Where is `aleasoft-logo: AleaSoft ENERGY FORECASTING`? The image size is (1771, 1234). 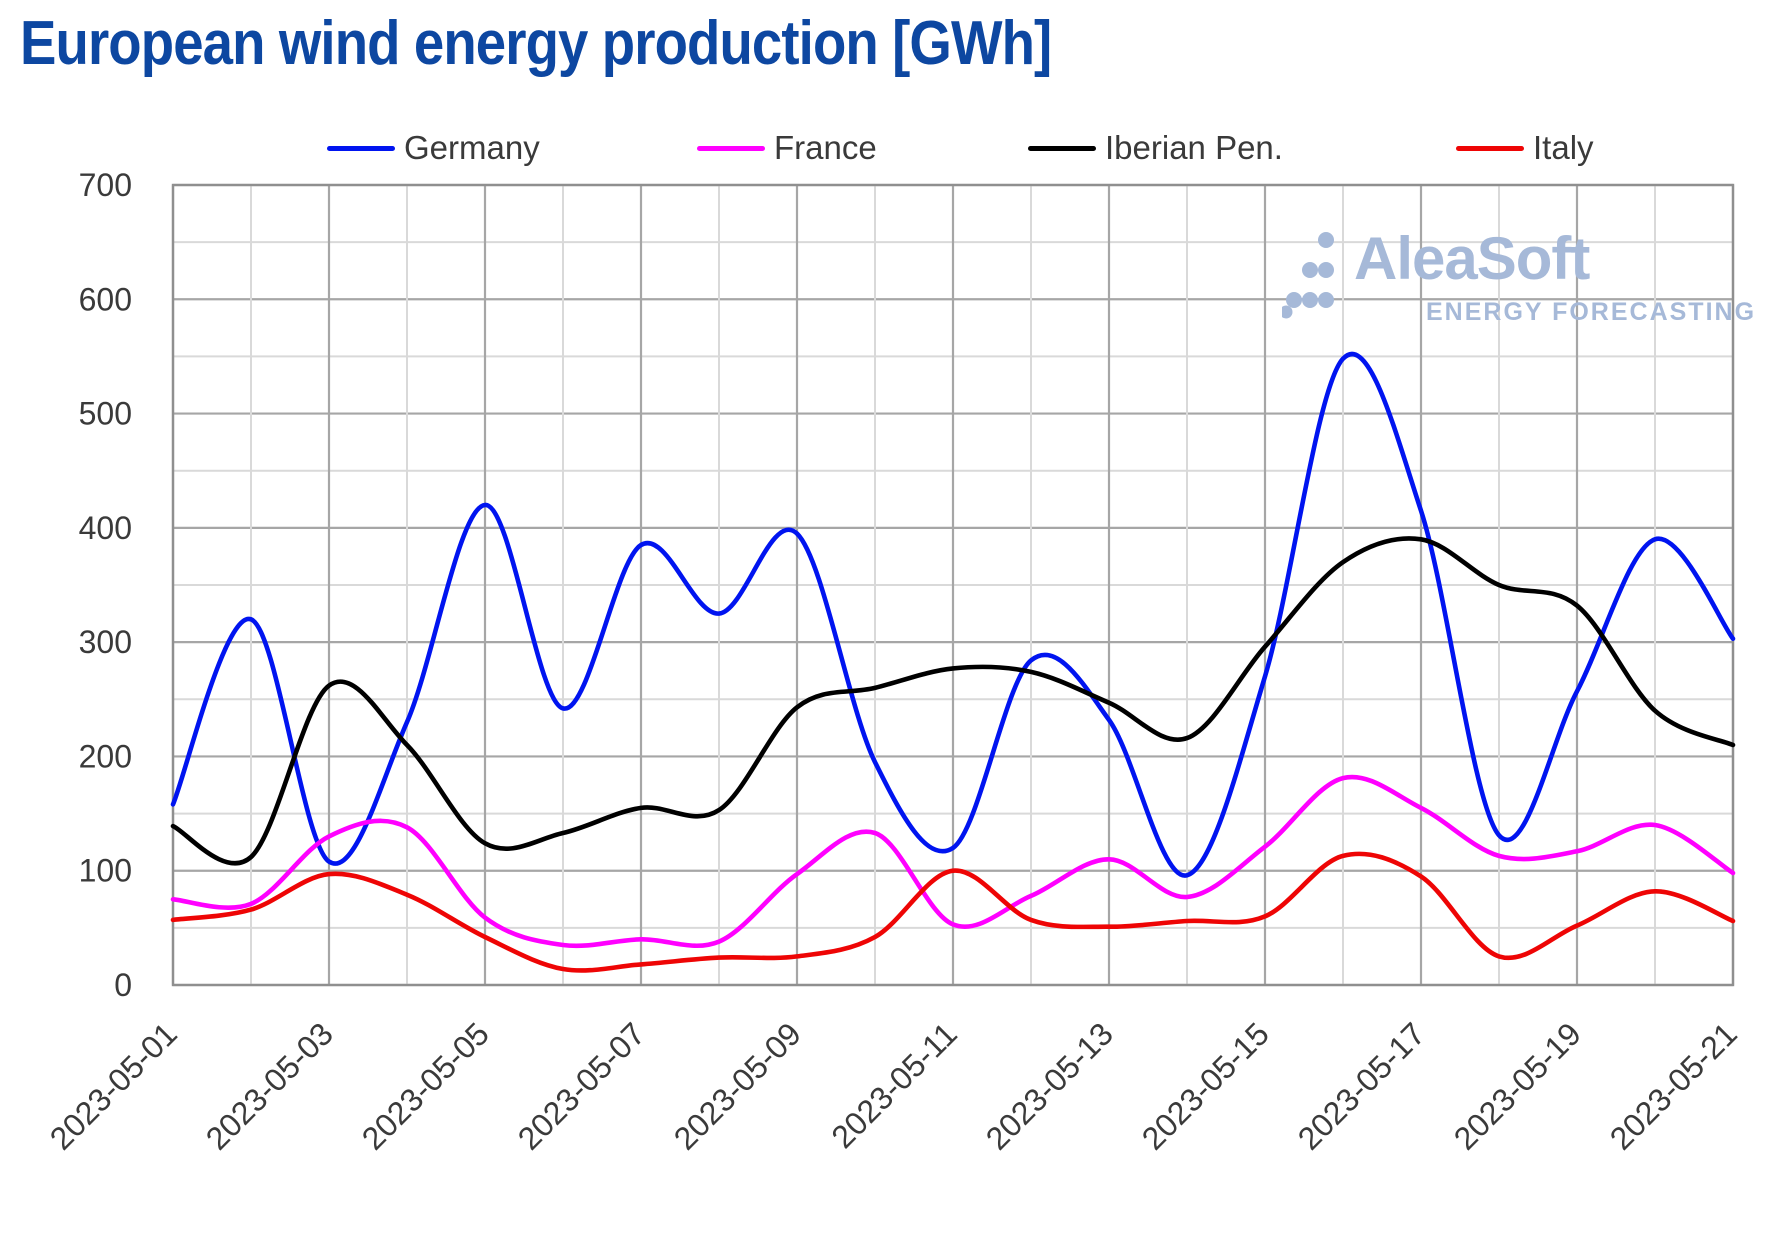
aleasoft-logo: AleaSoft ENERGY FORECASTING is located at coordinates (1518, 284).